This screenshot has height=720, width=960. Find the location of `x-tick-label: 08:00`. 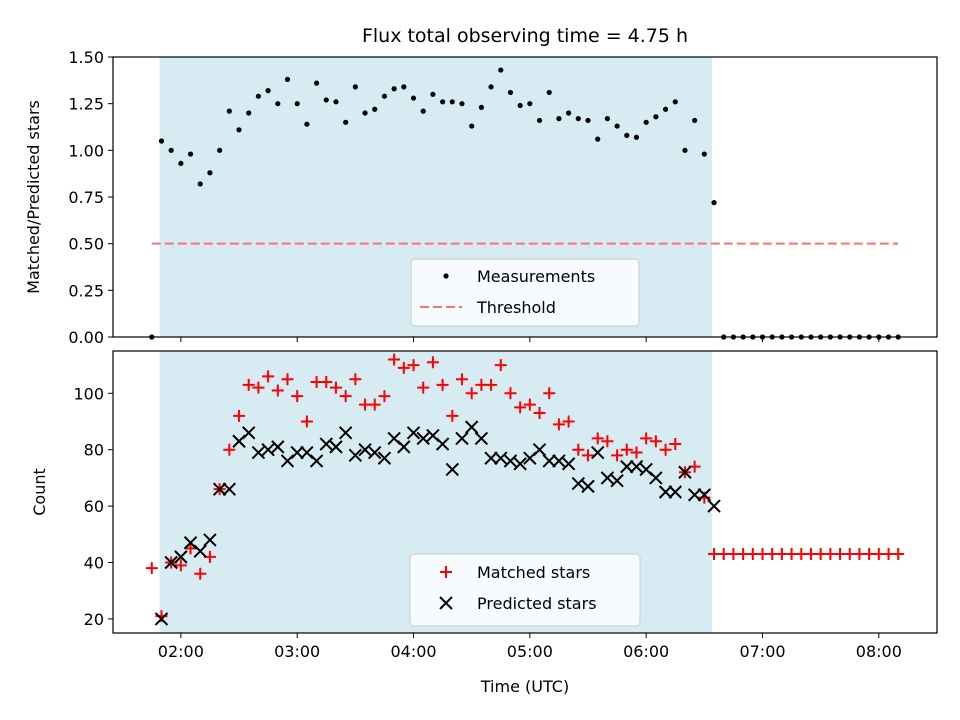

x-tick-label: 08:00 is located at coordinates (879, 651).